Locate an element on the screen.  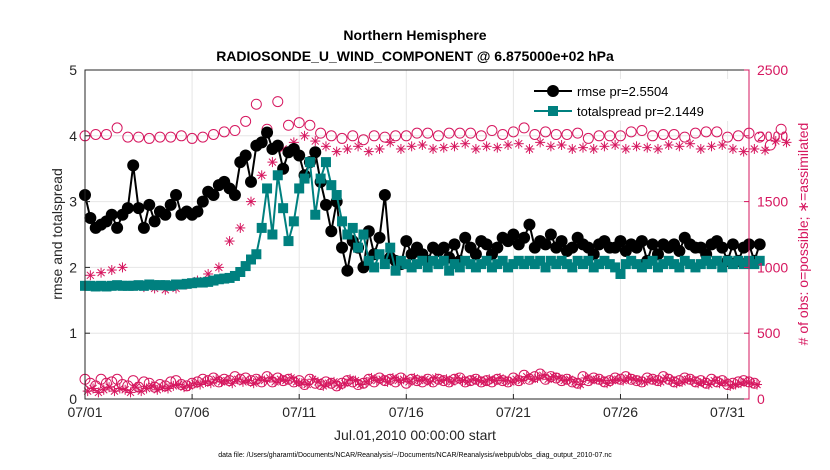
chart-title: Northern Hemisphere is located at coordinates (414, 35).